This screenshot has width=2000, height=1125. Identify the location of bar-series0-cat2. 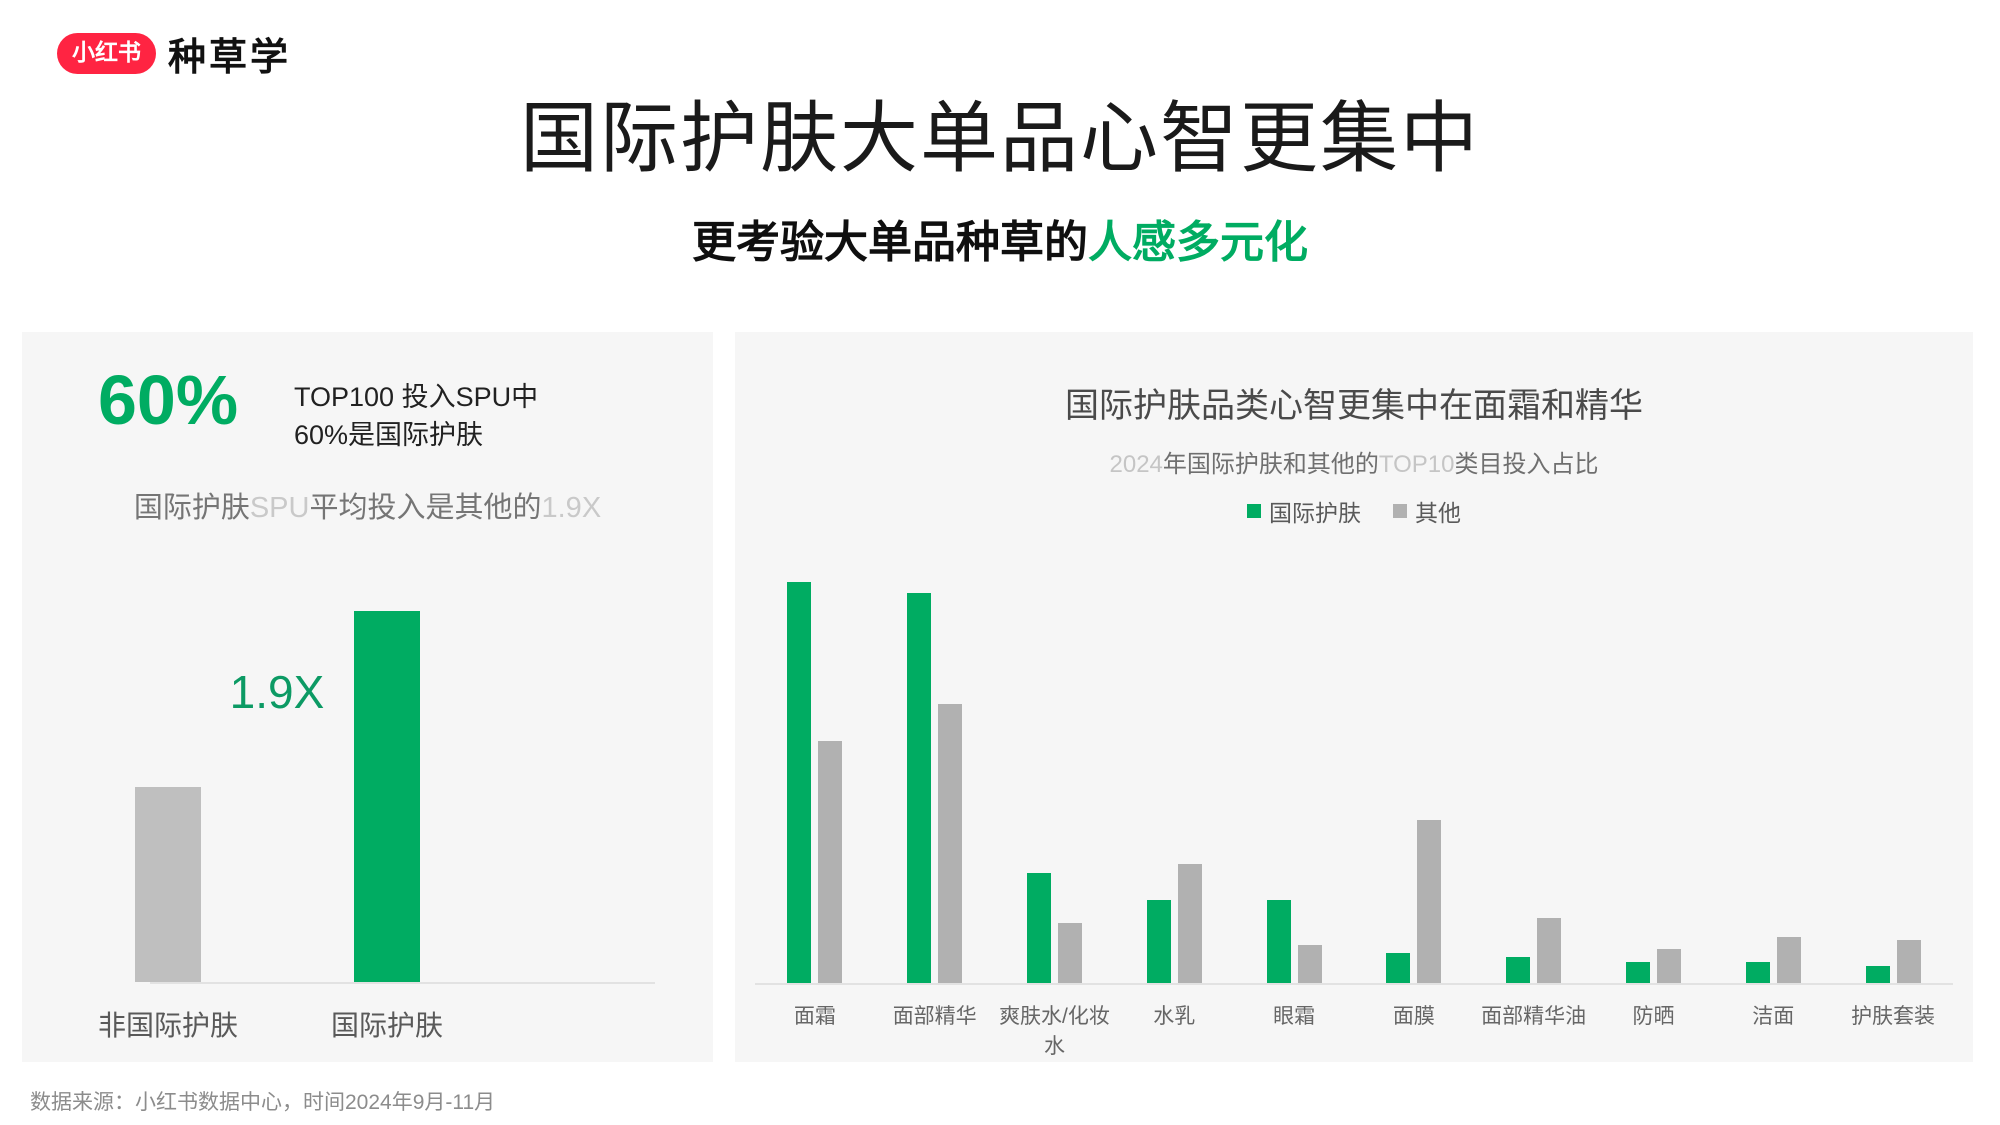
(1038, 928).